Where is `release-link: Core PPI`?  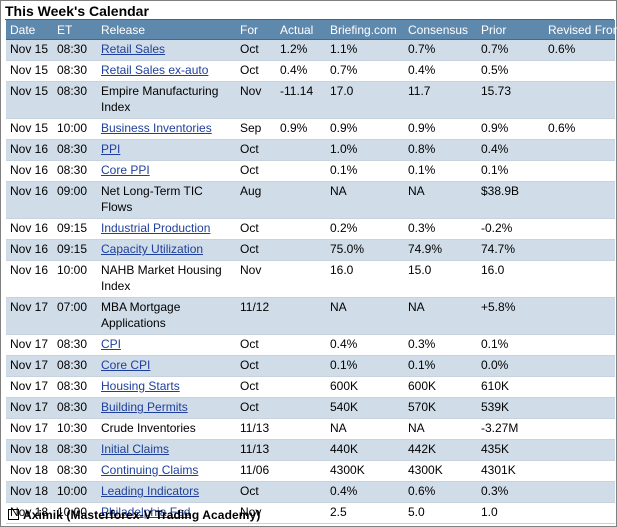 release-link: Core PPI is located at coordinates (125, 170).